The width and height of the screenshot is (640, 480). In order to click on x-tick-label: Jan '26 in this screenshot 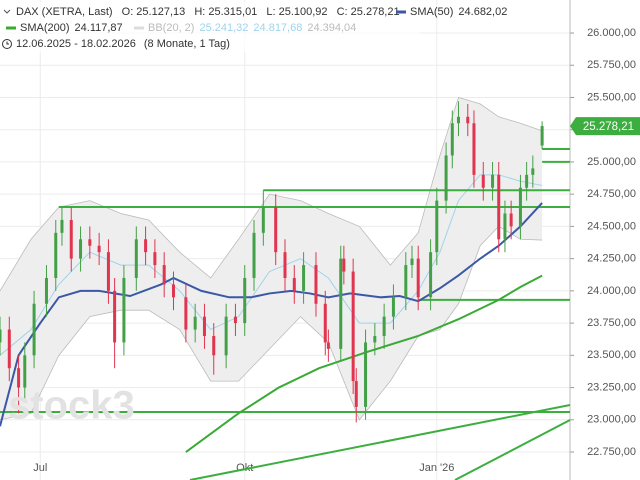, I will do `click(436, 468)`.